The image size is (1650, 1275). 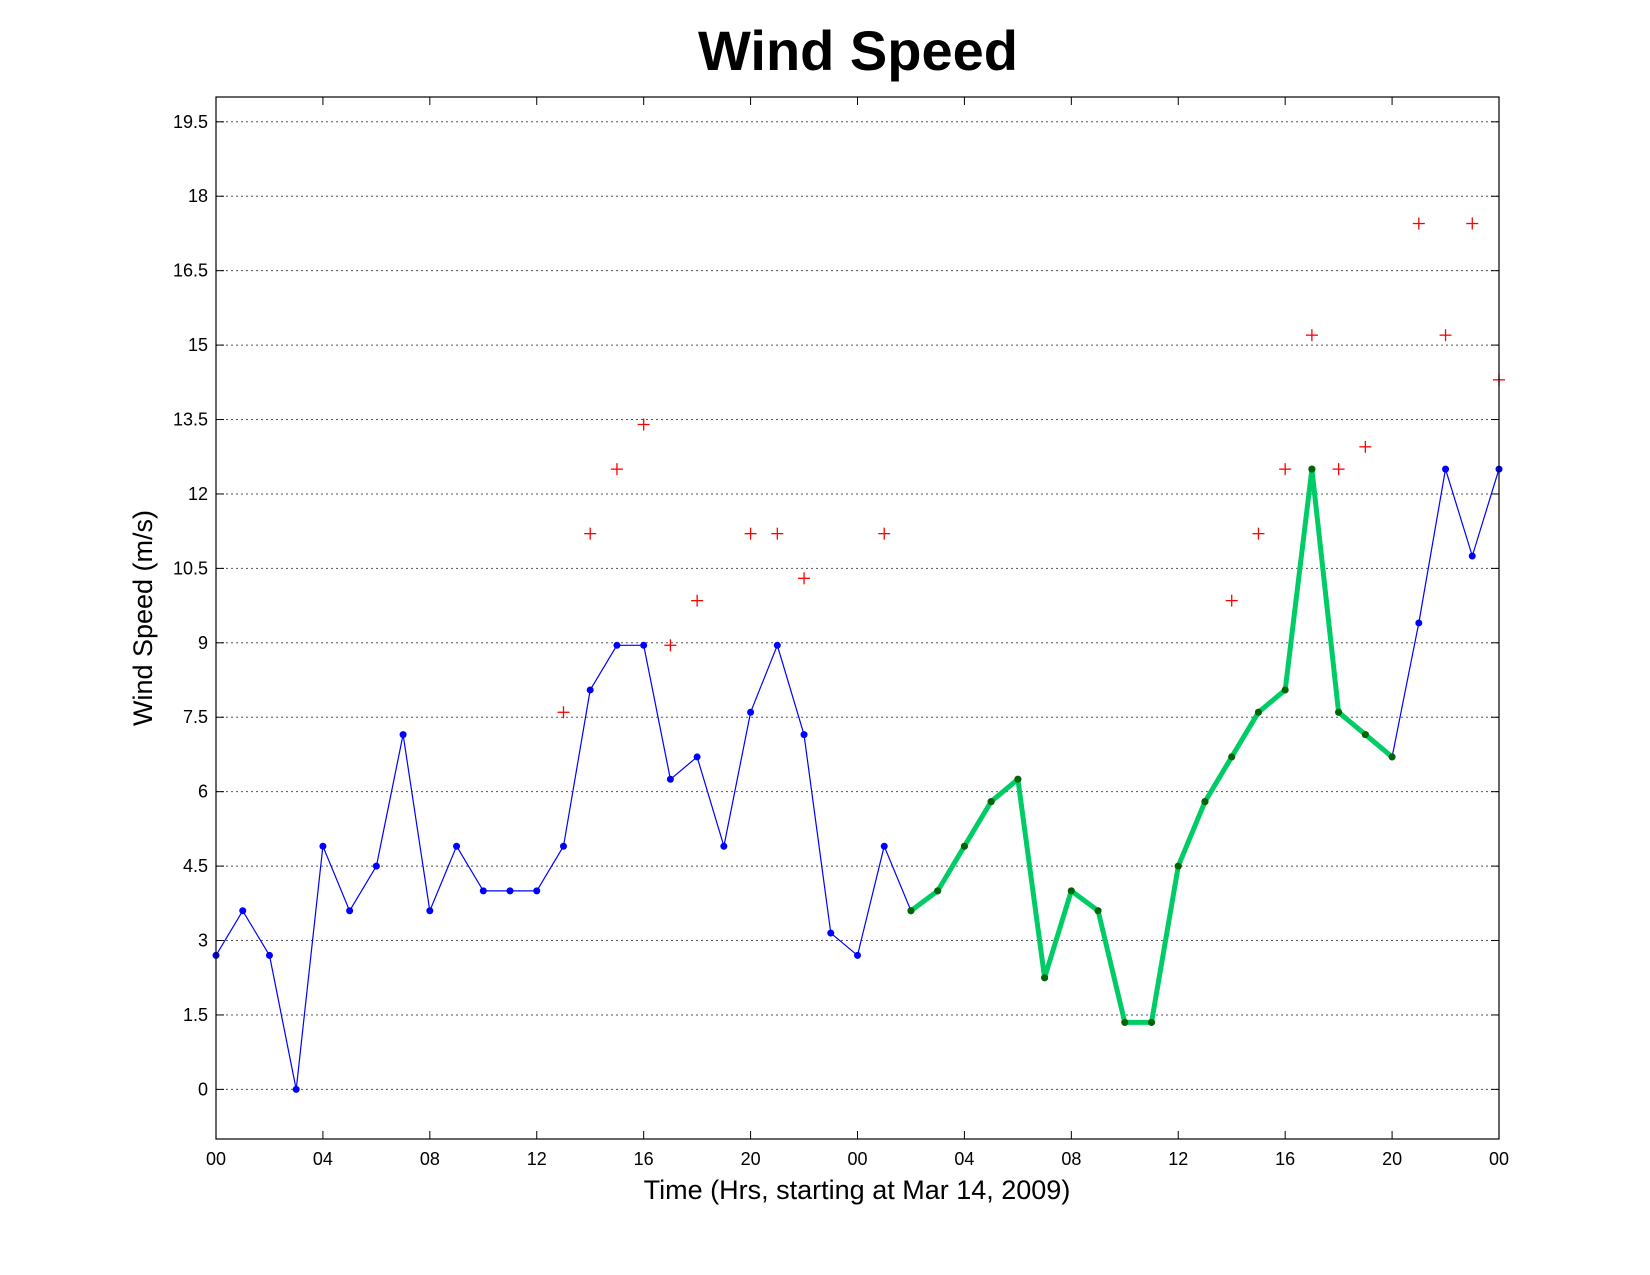 I want to click on y-tick-label: 3, so click(x=203, y=941).